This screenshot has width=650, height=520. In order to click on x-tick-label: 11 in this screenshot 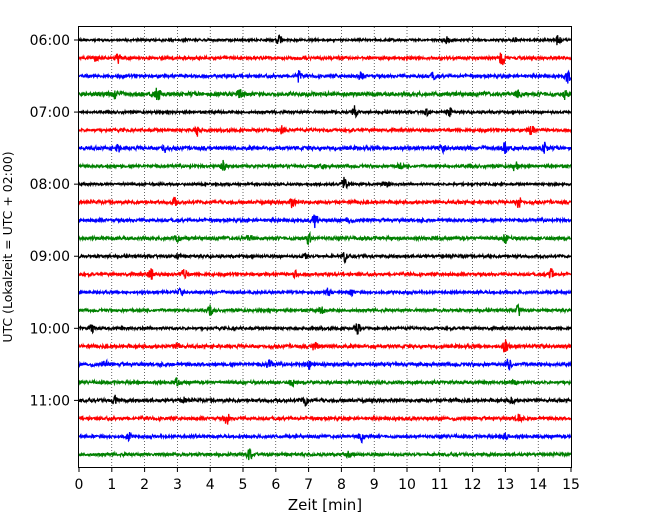, I will do `click(440, 485)`.